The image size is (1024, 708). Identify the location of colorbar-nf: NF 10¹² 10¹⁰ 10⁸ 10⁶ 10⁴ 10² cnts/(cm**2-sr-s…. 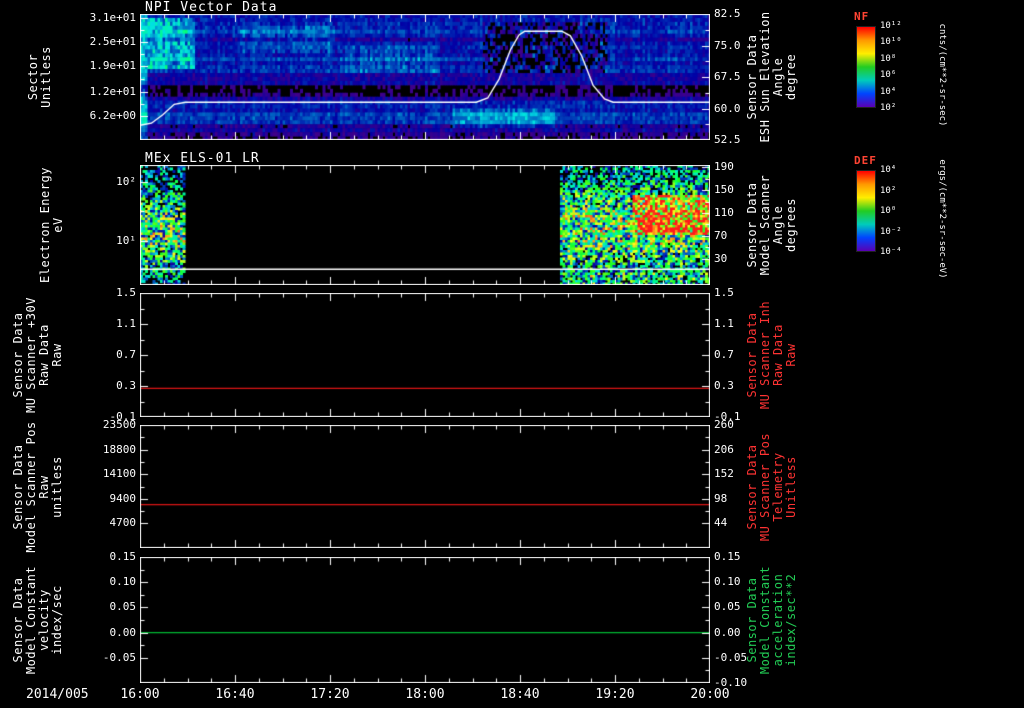
(935, 68).